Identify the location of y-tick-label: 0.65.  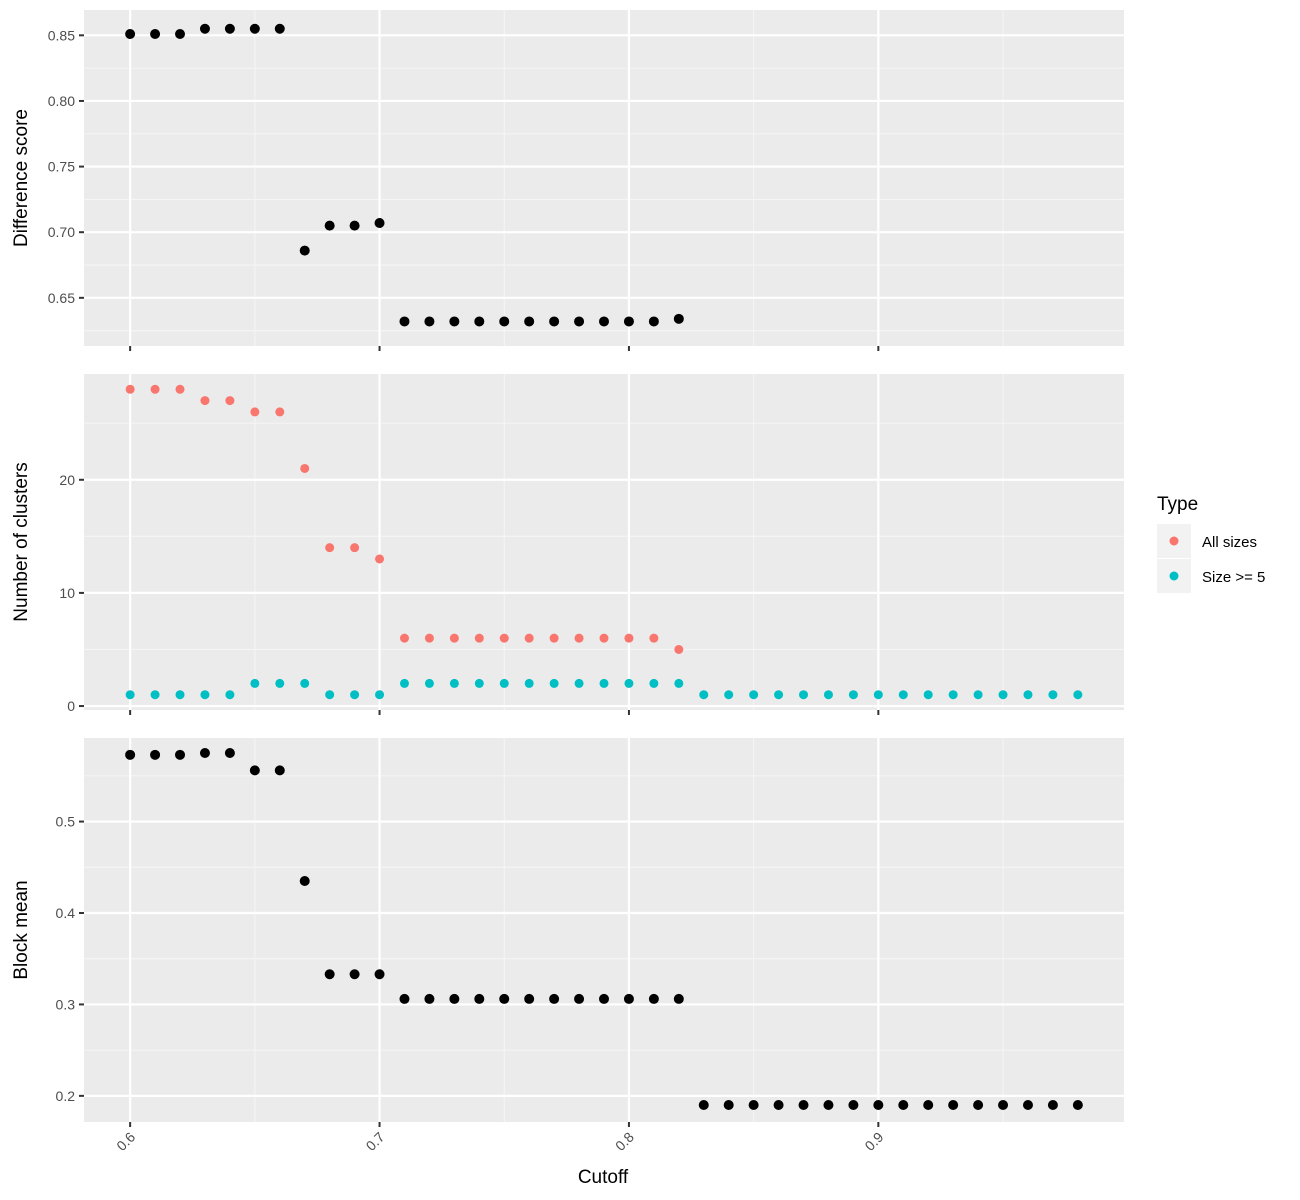
(61, 298).